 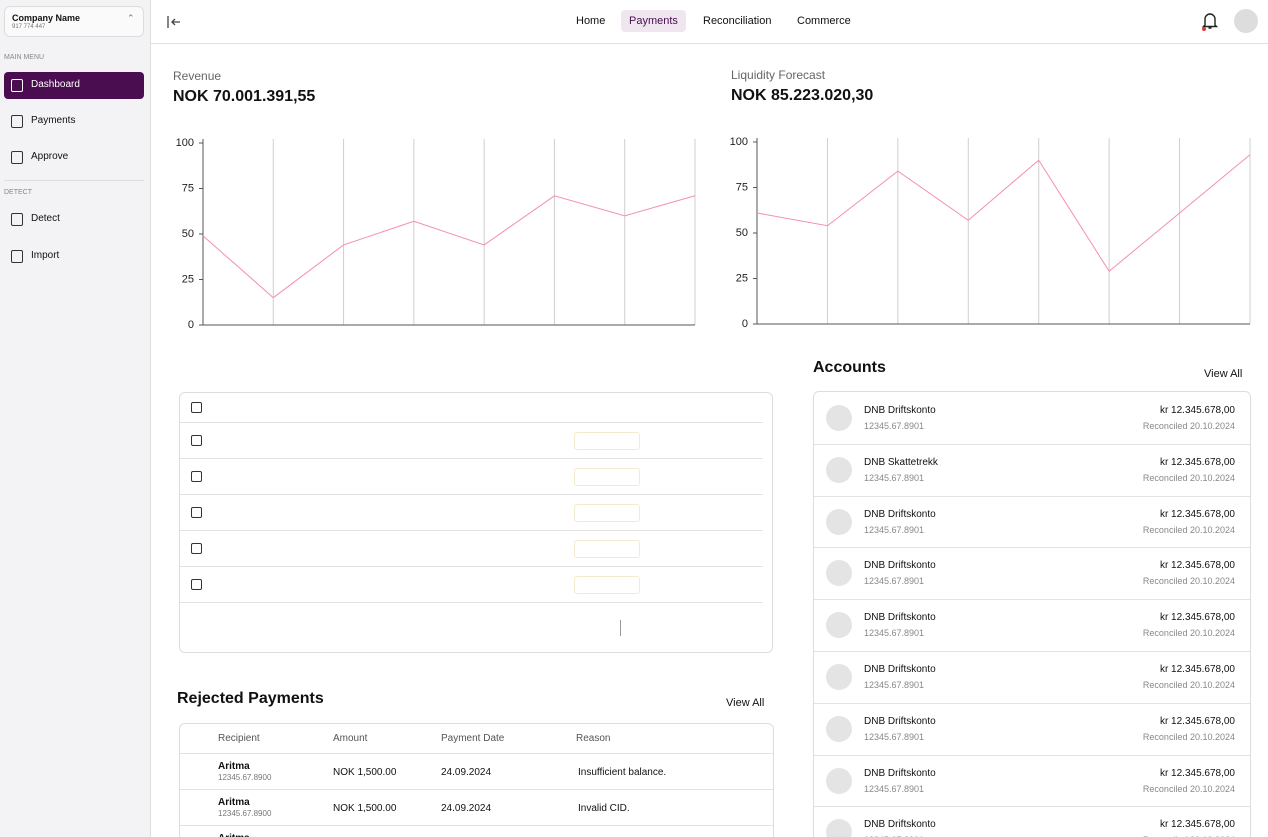 What do you see at coordinates (131, 18) in the screenshot?
I see `chevron: ⌃` at bounding box center [131, 18].